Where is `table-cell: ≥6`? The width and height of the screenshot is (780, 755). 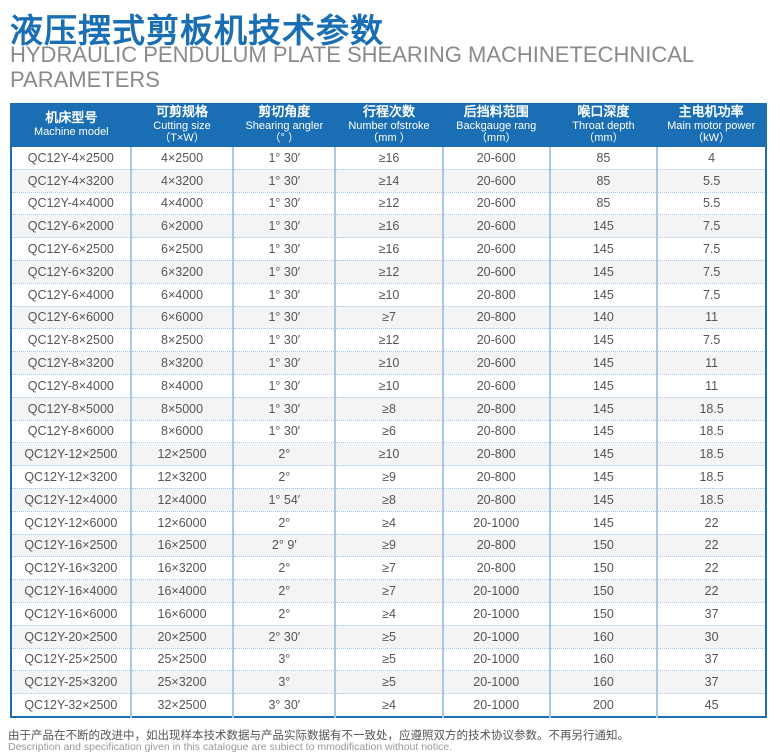
table-cell: ≥6 is located at coordinates (388, 432).